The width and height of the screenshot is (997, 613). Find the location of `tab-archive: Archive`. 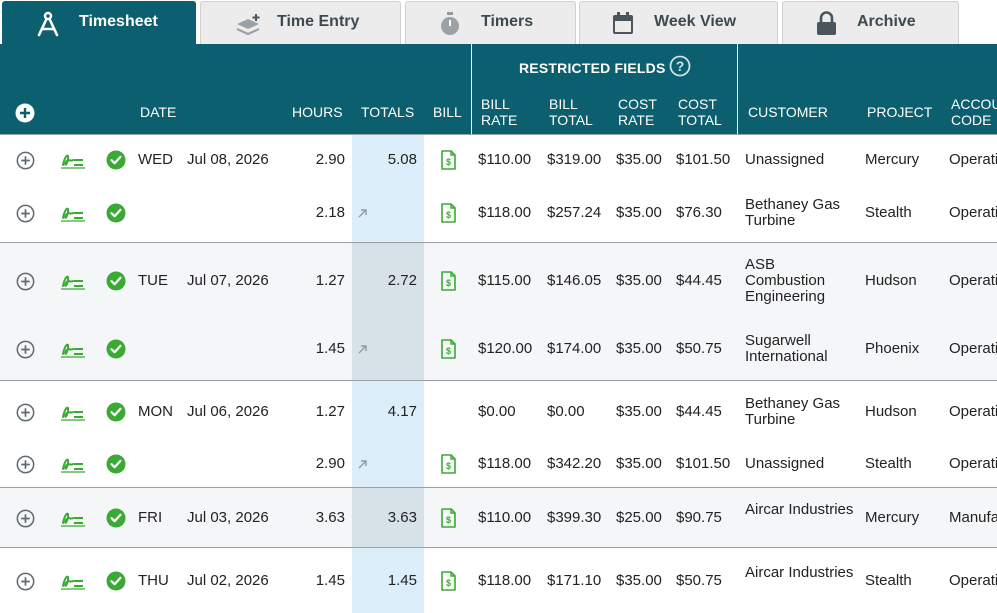

tab-archive: Archive is located at coordinates (870, 22).